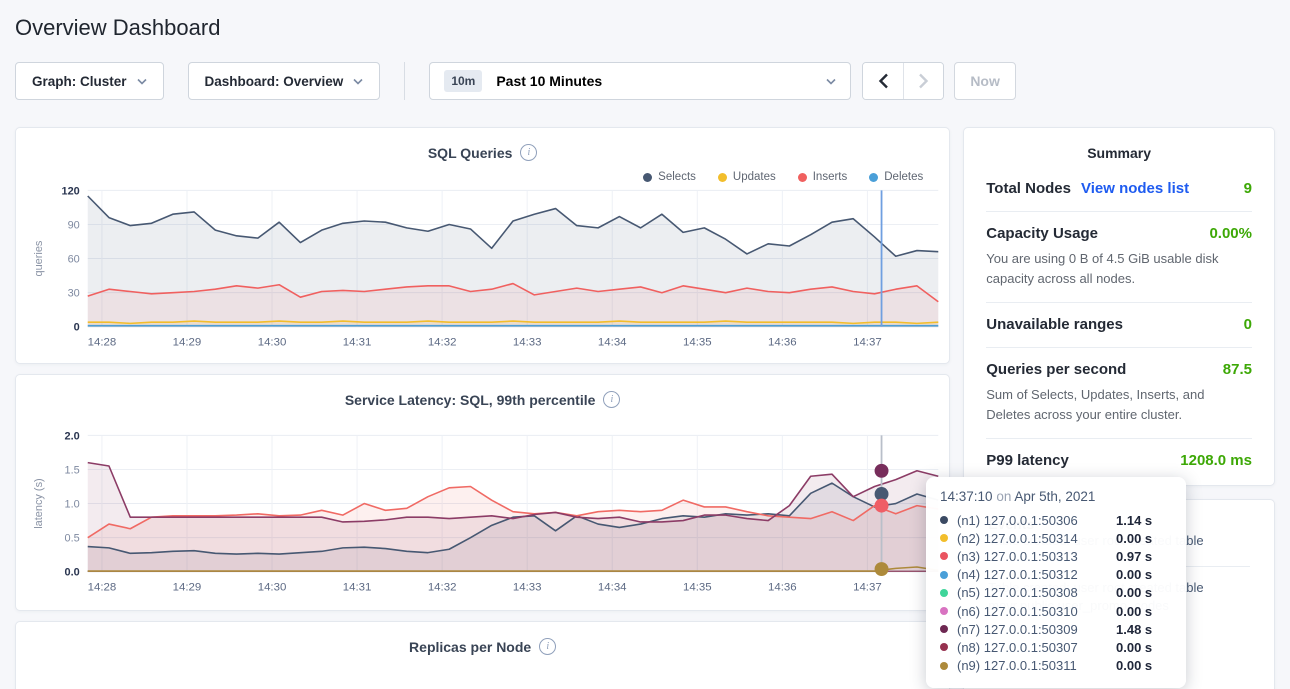 The image size is (1290, 689). What do you see at coordinates (1042, 233) in the screenshot?
I see `summary-label: Capacity Usage` at bounding box center [1042, 233].